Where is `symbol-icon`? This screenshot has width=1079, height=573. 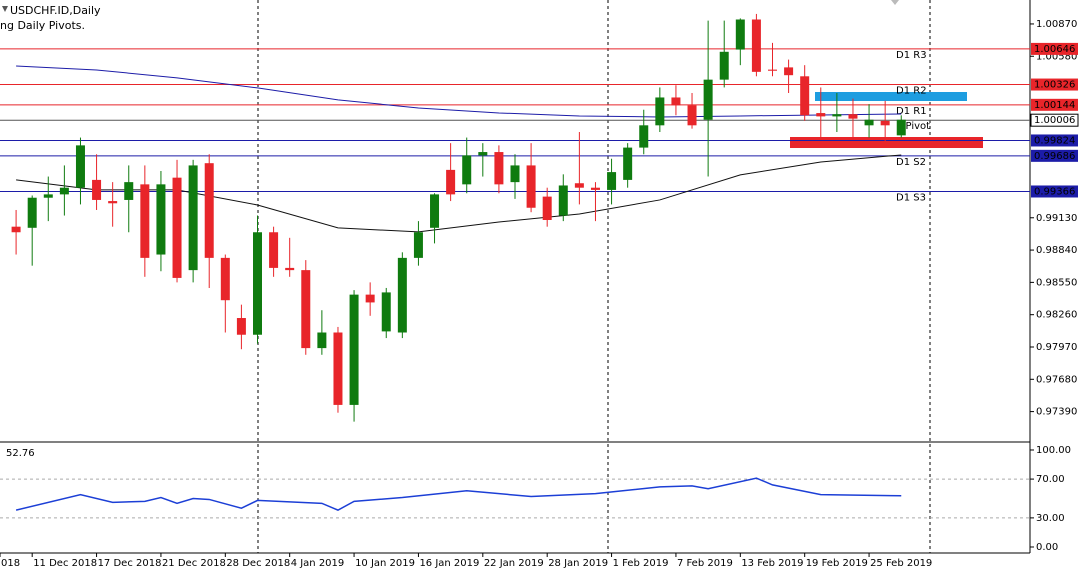
symbol-icon is located at coordinates (5, 9).